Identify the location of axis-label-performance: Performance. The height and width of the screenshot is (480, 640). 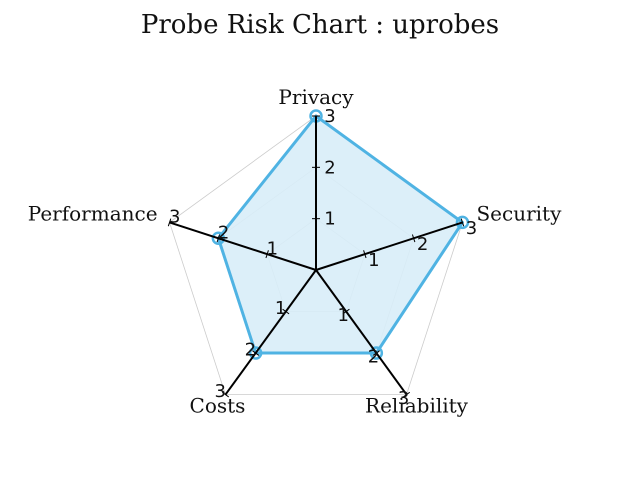
(93, 213).